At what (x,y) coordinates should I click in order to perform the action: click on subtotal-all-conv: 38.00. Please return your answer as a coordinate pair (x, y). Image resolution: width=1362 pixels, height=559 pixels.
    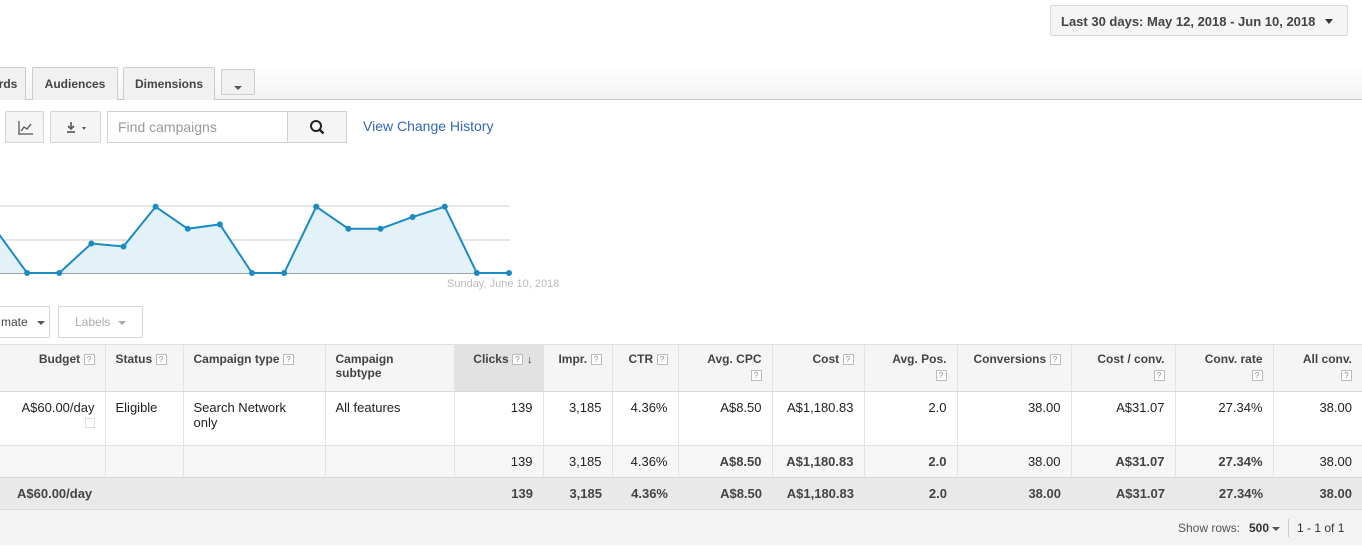
    Looking at the image, I should click on (1317, 461).